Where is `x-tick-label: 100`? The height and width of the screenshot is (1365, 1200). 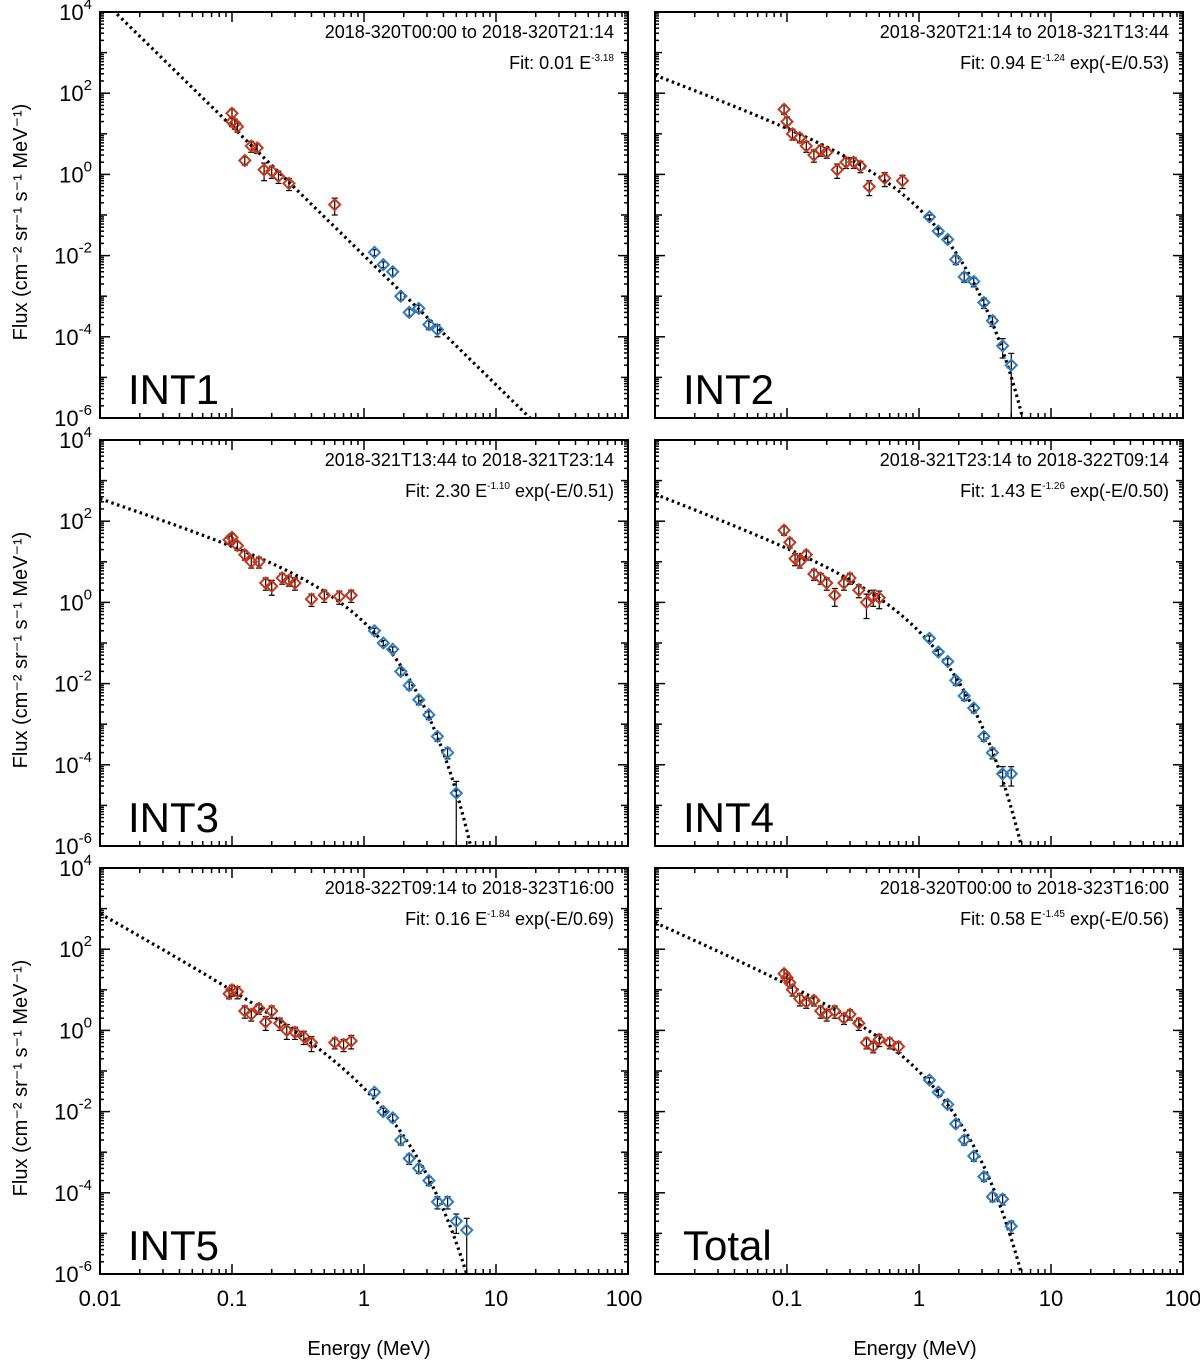
x-tick-label: 100 is located at coordinates (624, 1298).